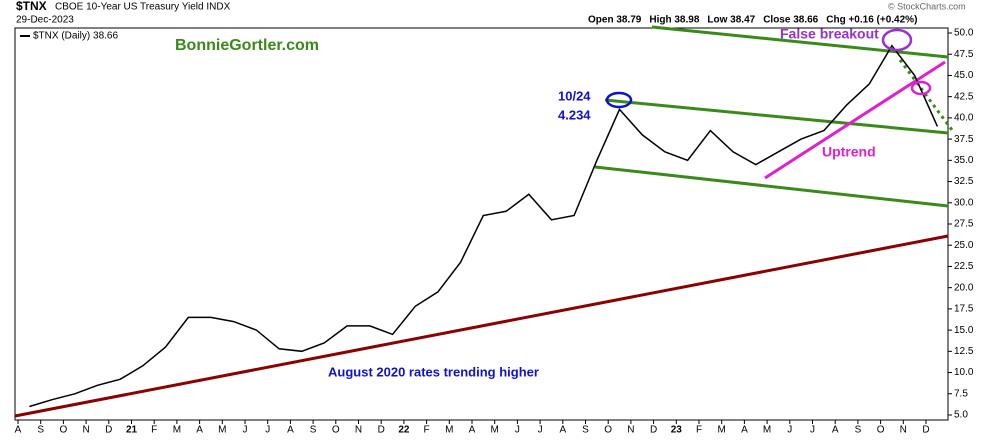  I want to click on symbol: $TNX, so click(31, 6).